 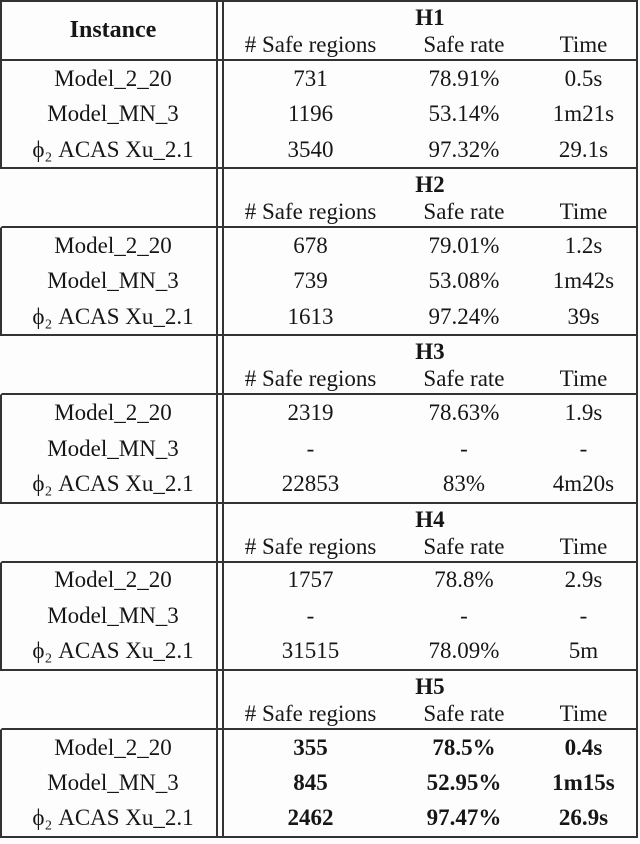 I want to click on section-header-h2: H2 # Safe regions Safe rate Time, so click(x=318, y=199).